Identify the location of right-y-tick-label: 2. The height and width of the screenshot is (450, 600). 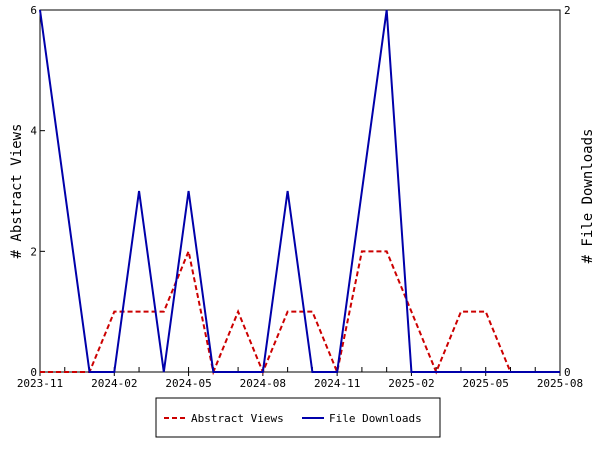
(567, 10).